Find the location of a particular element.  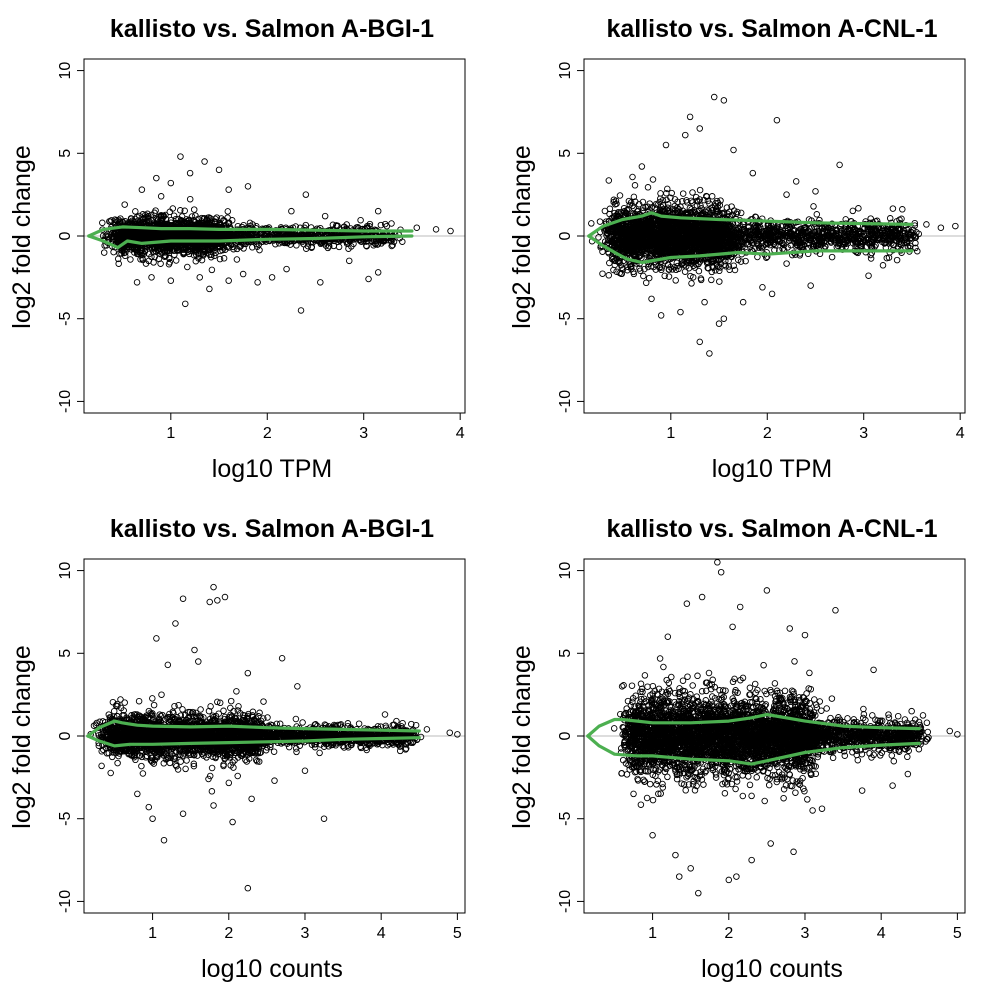

x-tick-label: 1 is located at coordinates (170, 433).